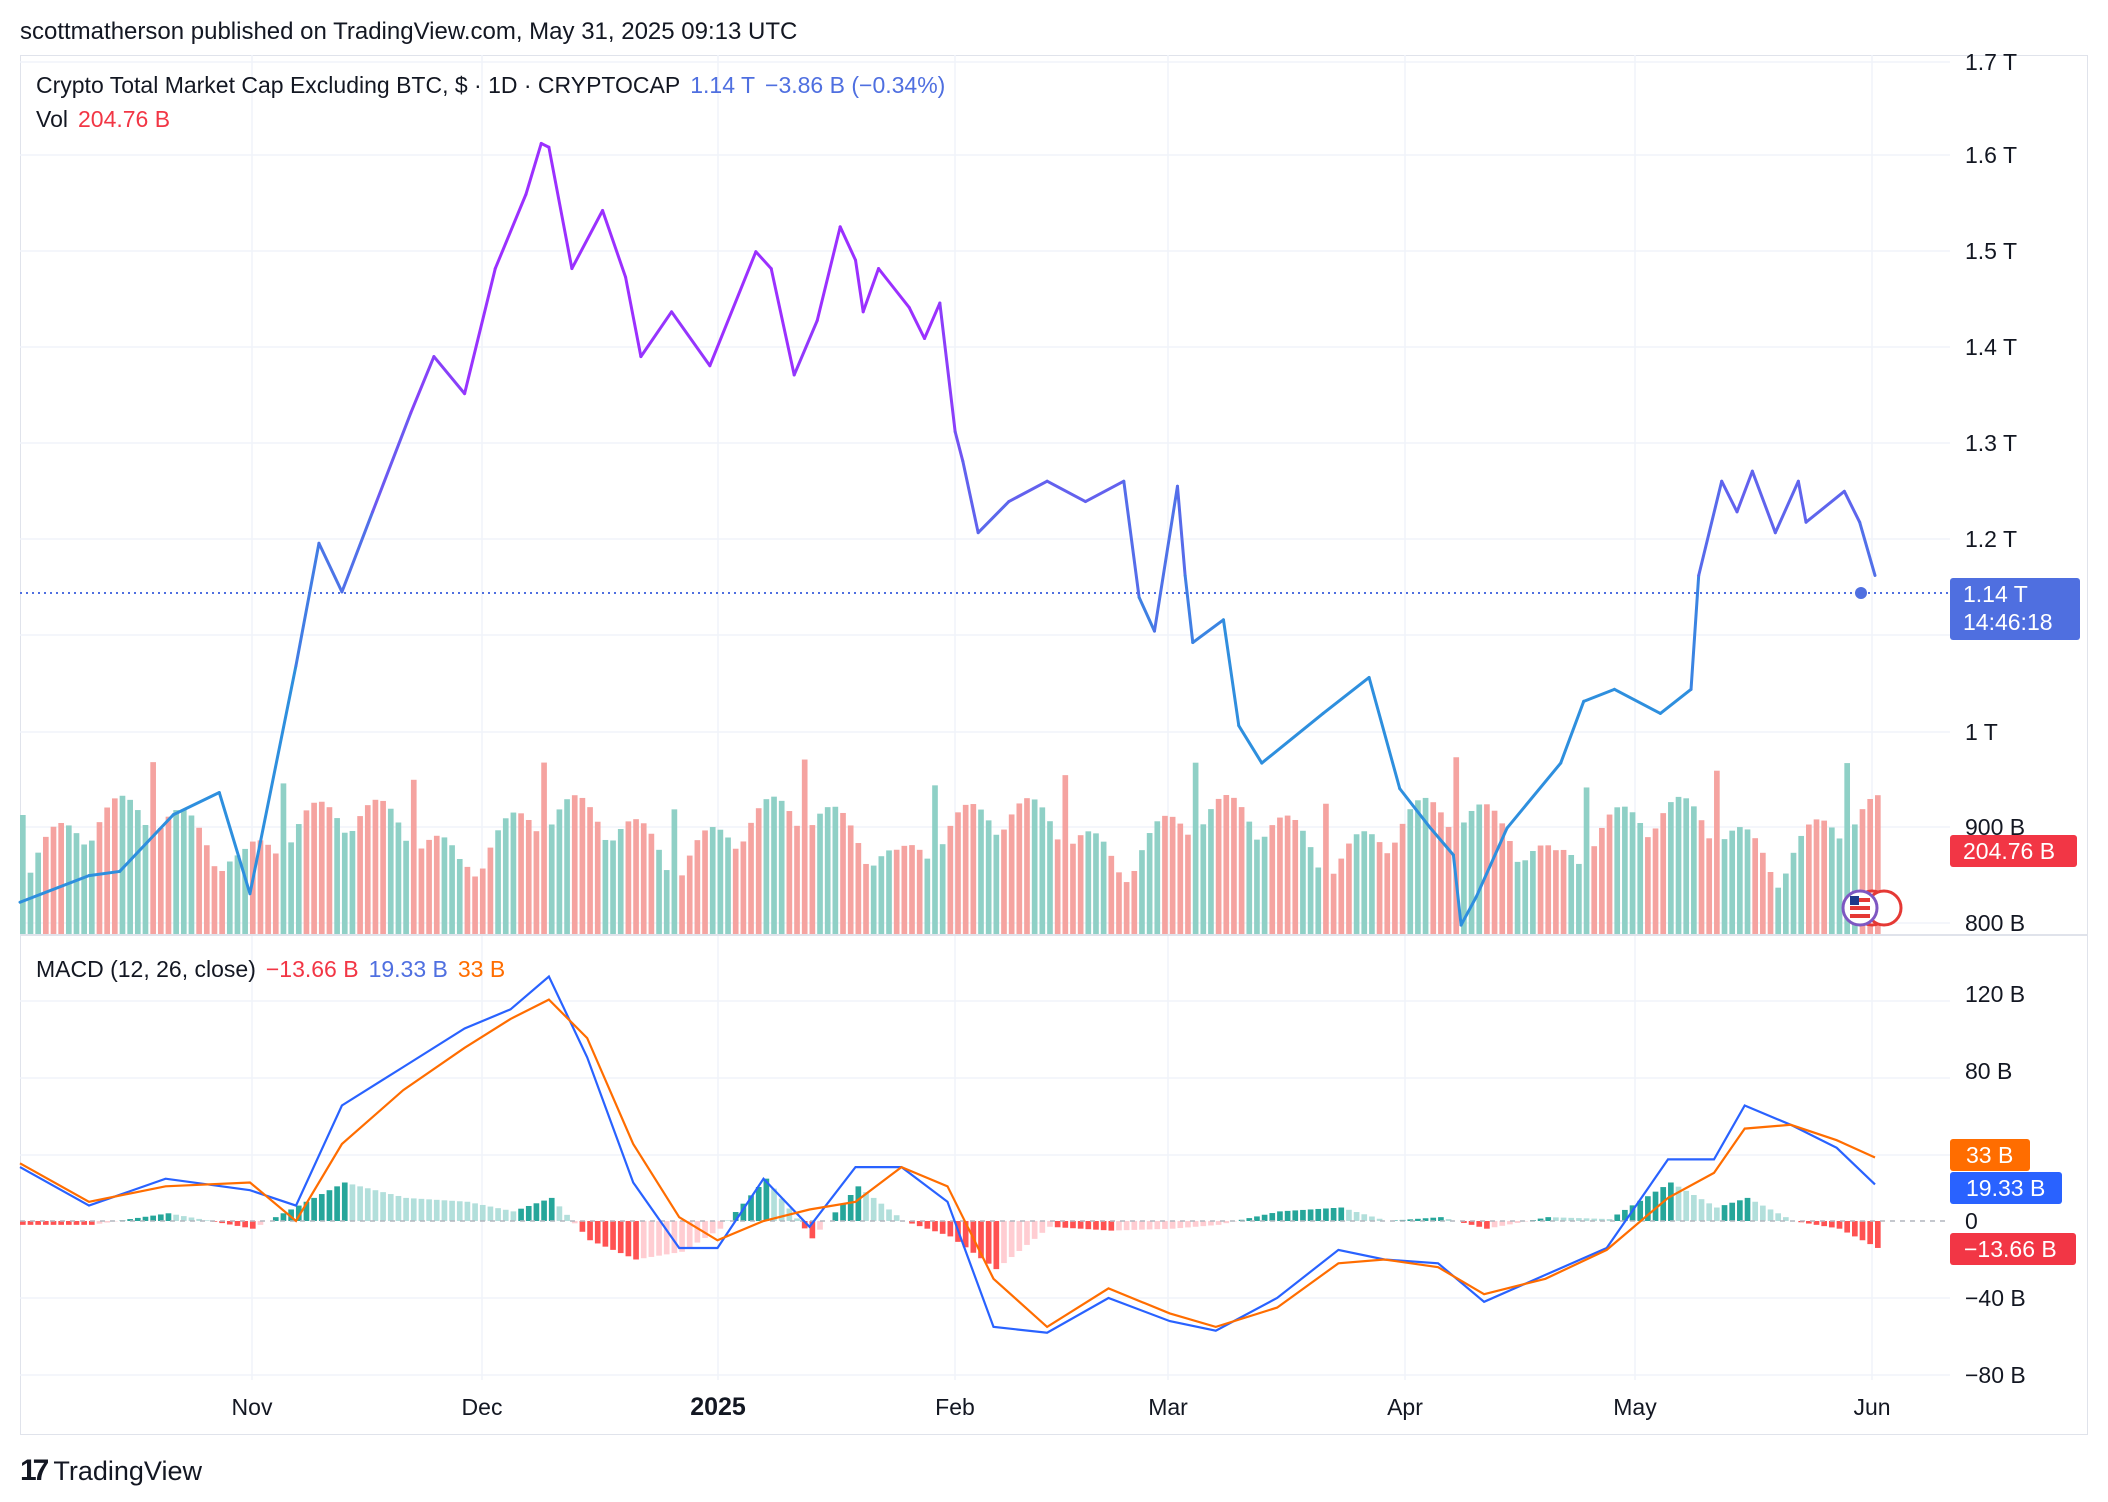  What do you see at coordinates (1872, 908) in the screenshot?
I see `us-events-flags-icon` at bounding box center [1872, 908].